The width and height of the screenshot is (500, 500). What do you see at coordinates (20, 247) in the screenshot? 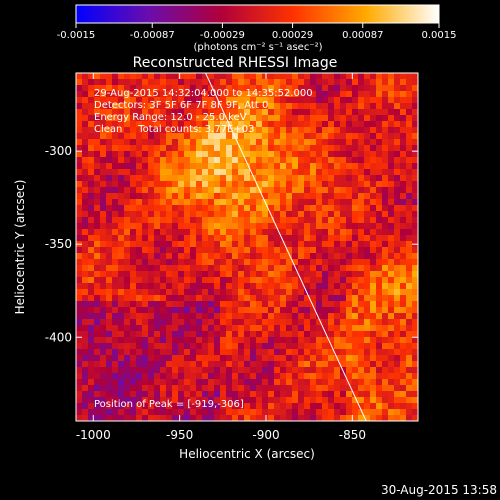
I see `y-axis-label: Heliocentric Y (arcsec)` at bounding box center [20, 247].